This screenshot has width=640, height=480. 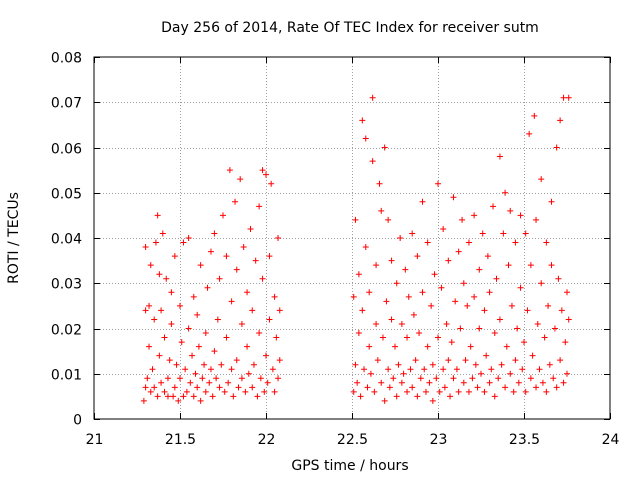 I want to click on y-tick-label: 0.05, so click(x=66, y=195).